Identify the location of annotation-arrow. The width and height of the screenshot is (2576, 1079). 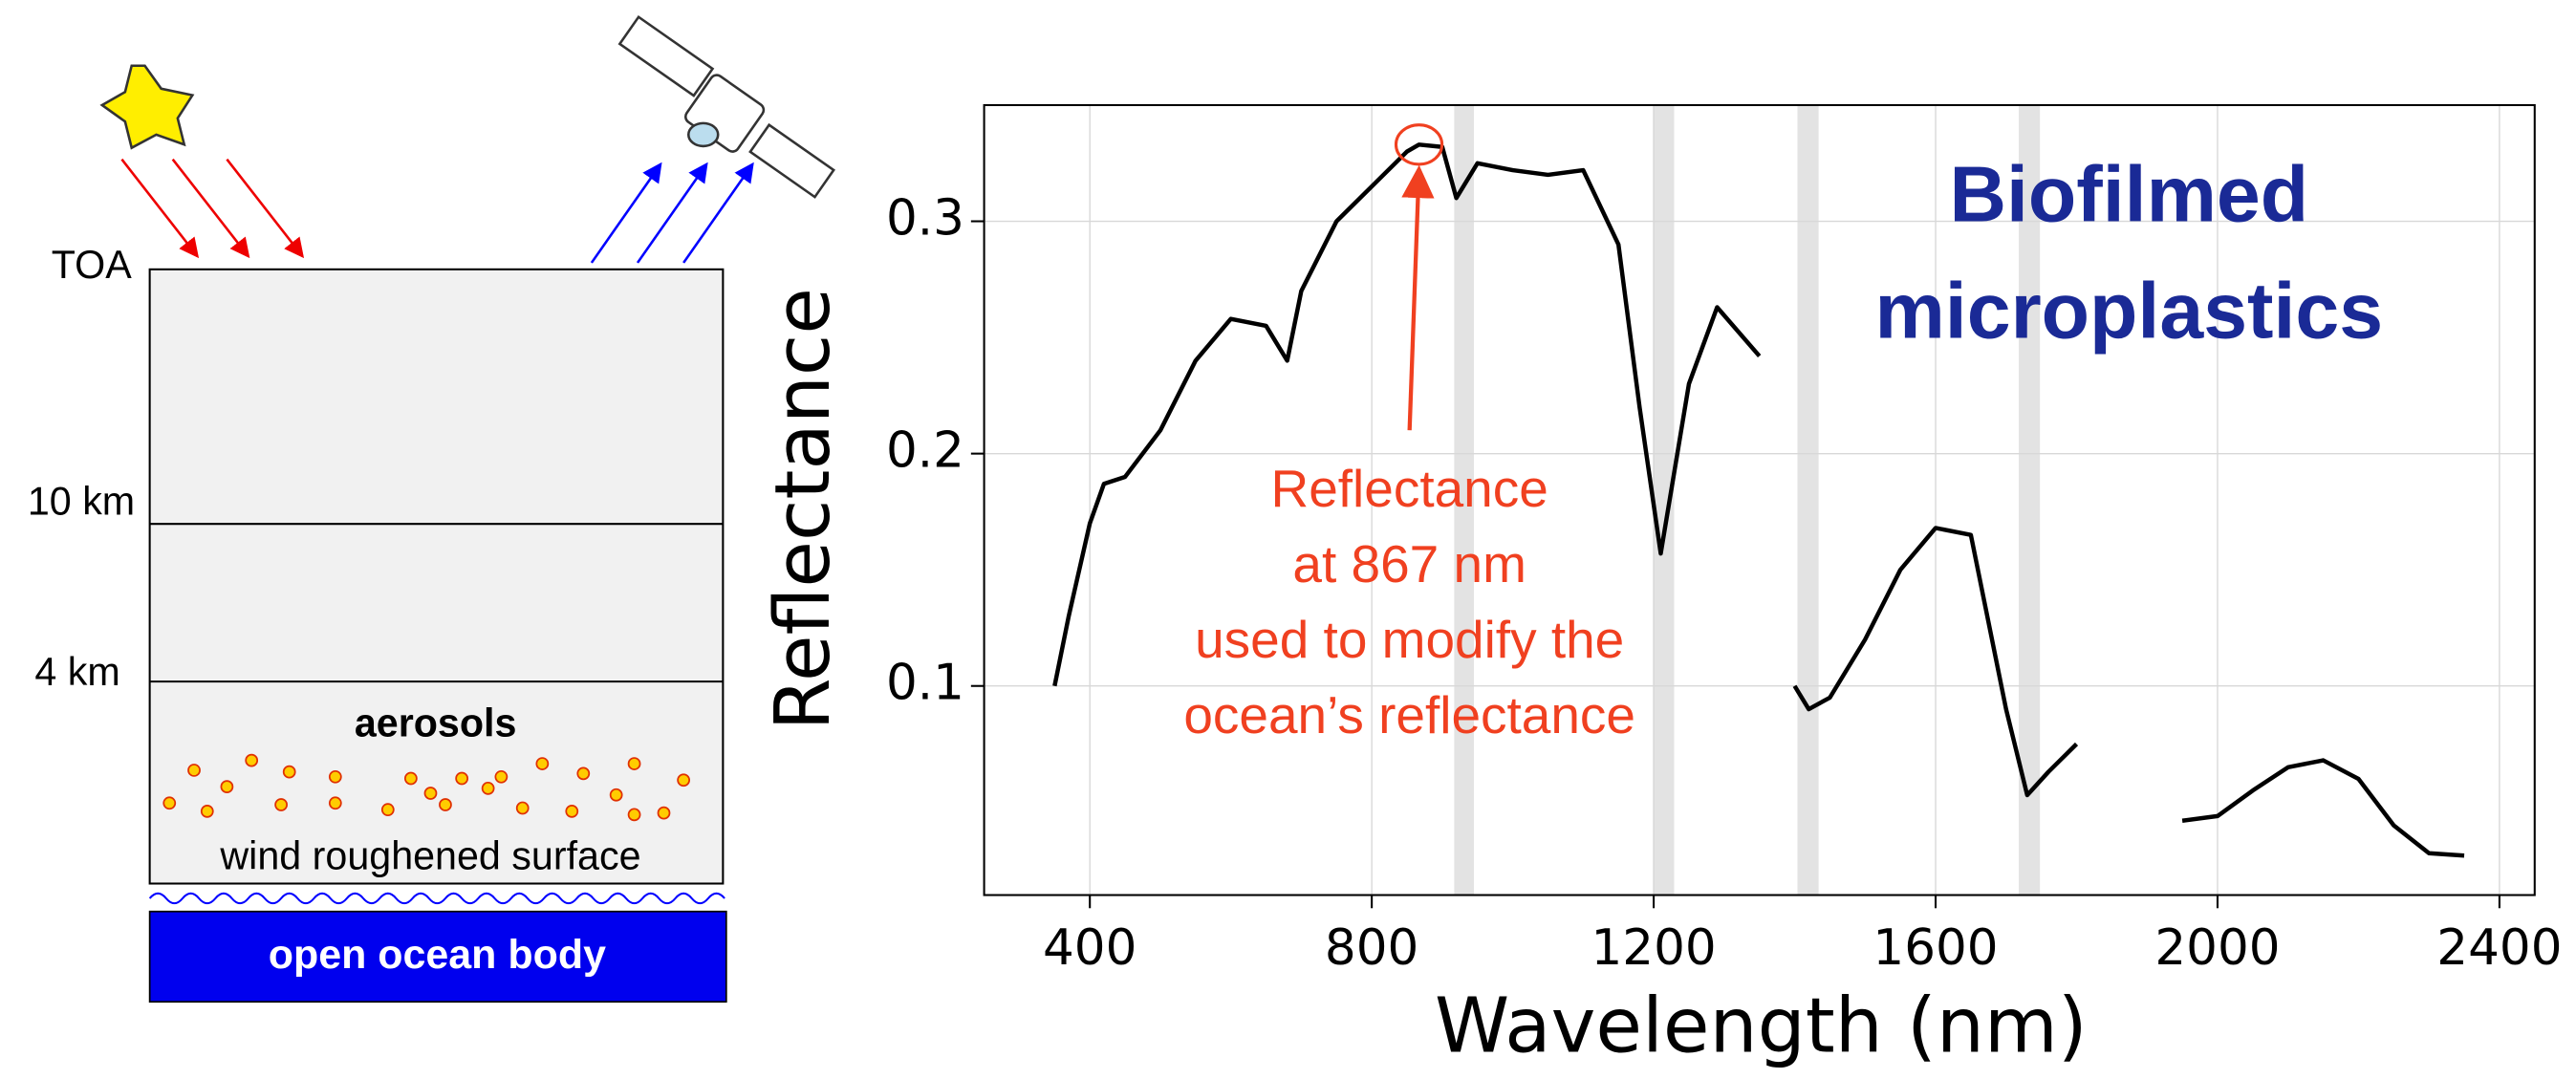
(1418, 297).